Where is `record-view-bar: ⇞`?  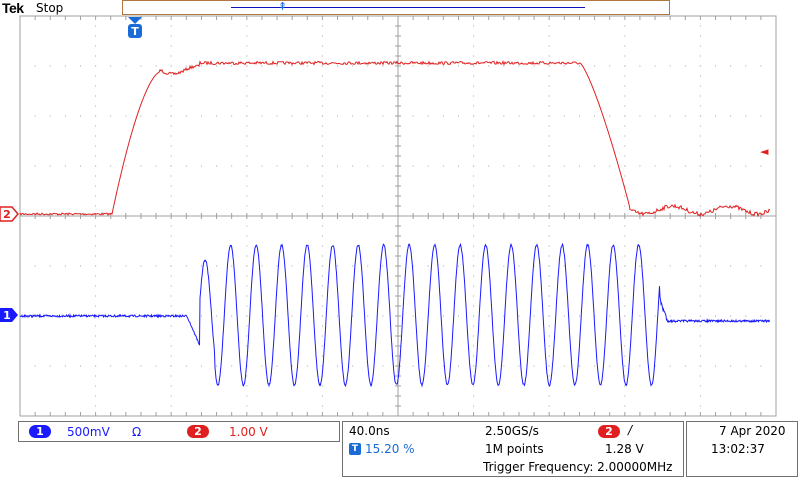
record-view-bar: ⇞ is located at coordinates (396, 7).